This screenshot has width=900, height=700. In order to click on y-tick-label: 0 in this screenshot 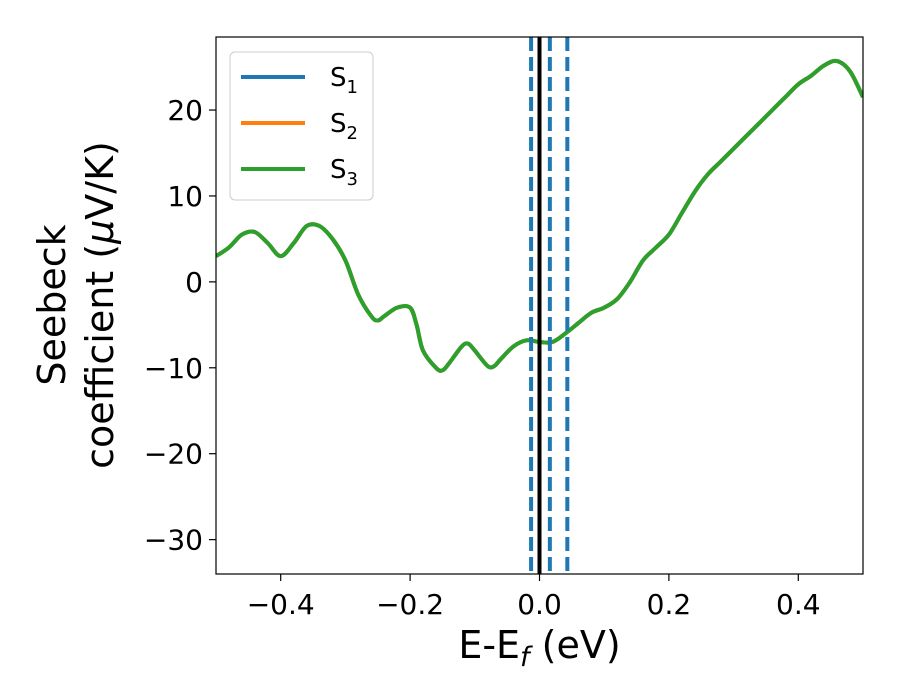, I will do `click(194, 282)`.